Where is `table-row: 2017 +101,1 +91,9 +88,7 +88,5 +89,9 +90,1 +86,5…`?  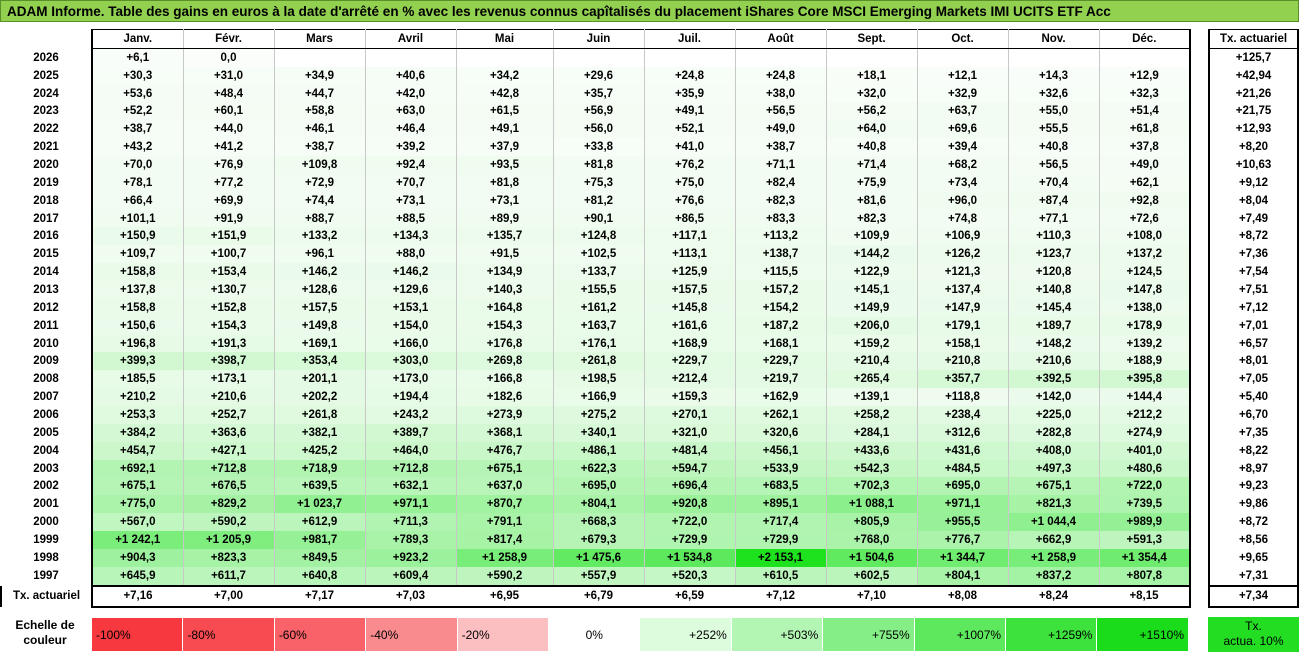
table-row: 2017 +101,1 +91,9 +88,7 +88,5 +89,9 +90,1 +86,5… is located at coordinates (596, 218).